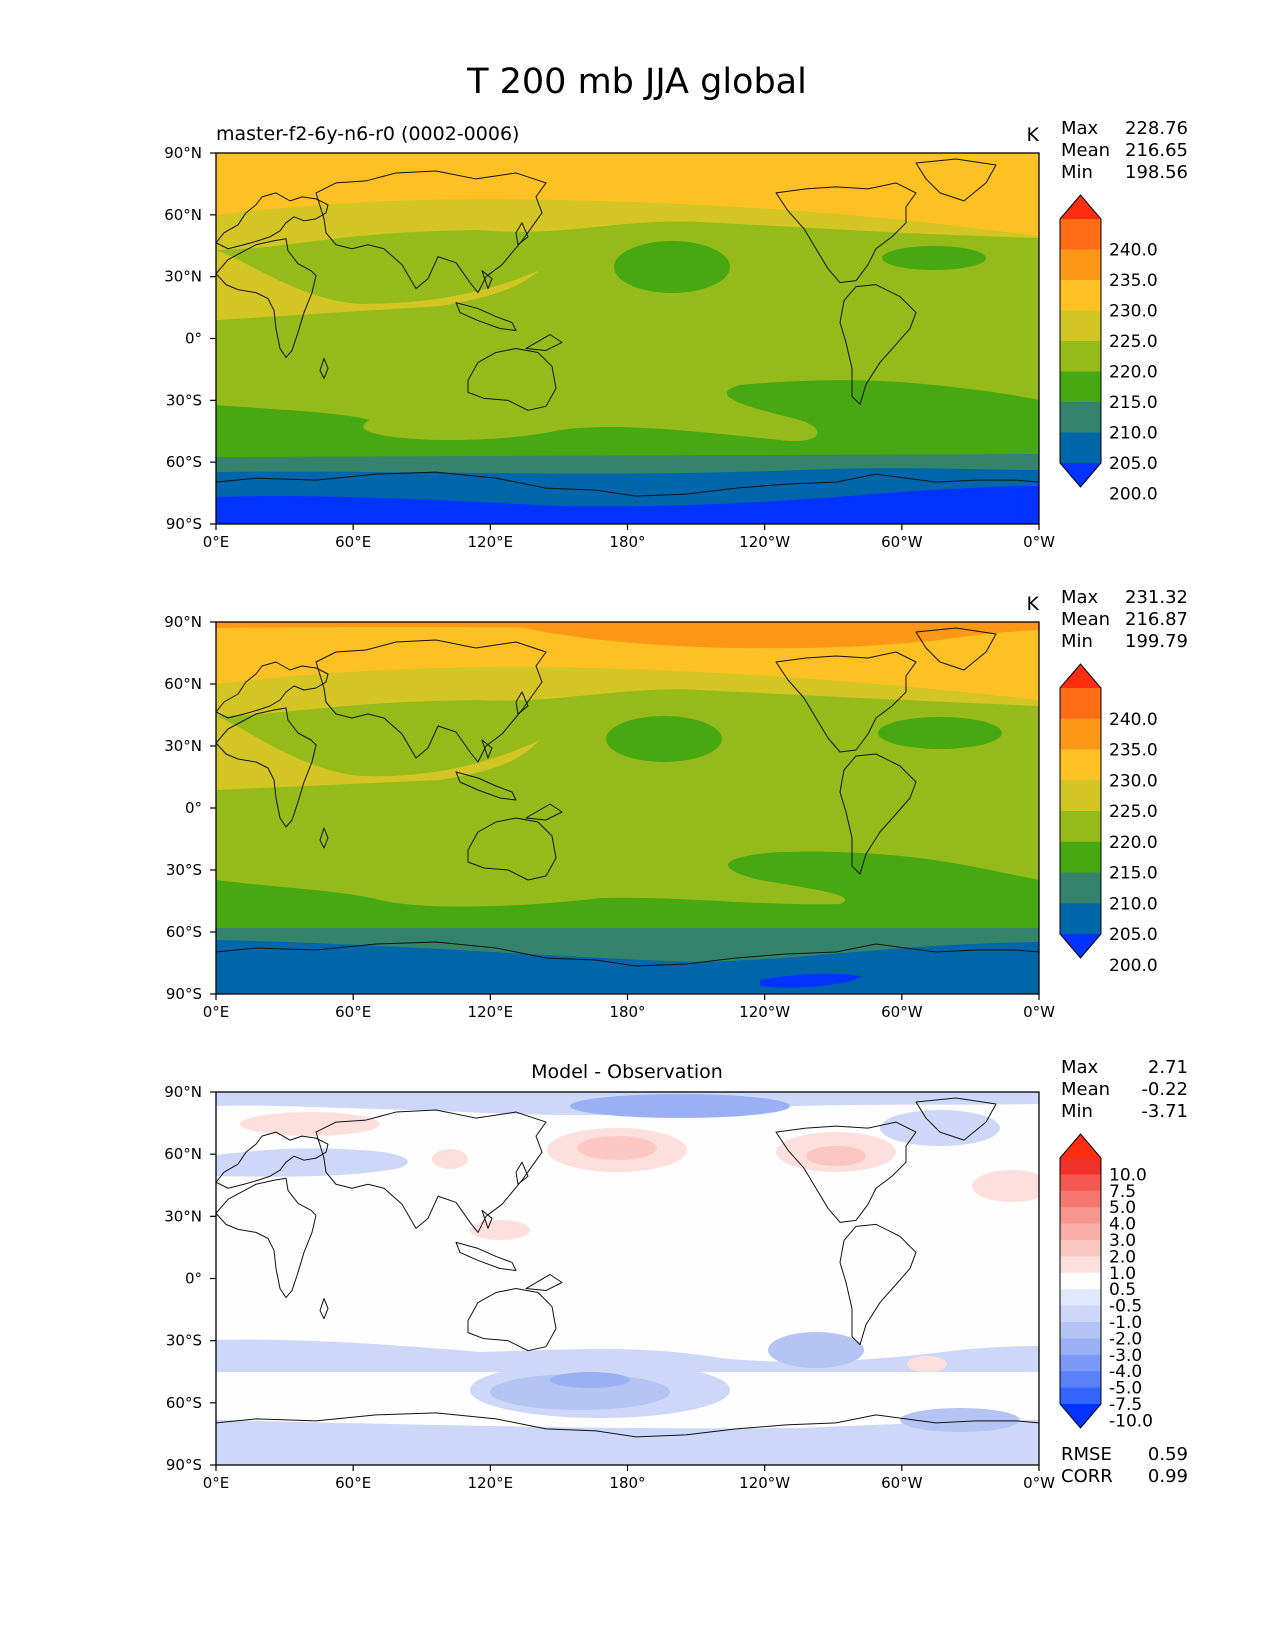 The height and width of the screenshot is (1650, 1275). What do you see at coordinates (590, 1380) in the screenshot?
I see `diff-neg-pacific-core` at bounding box center [590, 1380].